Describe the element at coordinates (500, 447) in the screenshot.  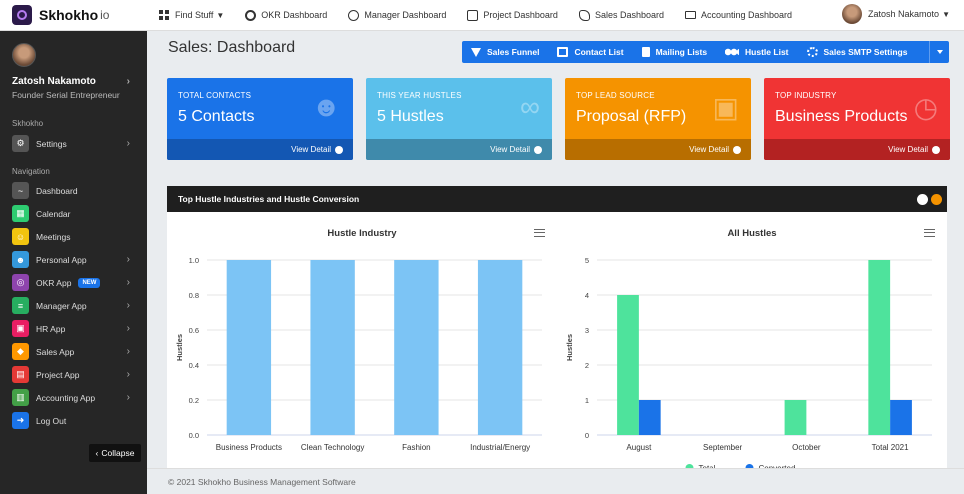
I see `x-tick-label: Industrial/Energy` at that location.